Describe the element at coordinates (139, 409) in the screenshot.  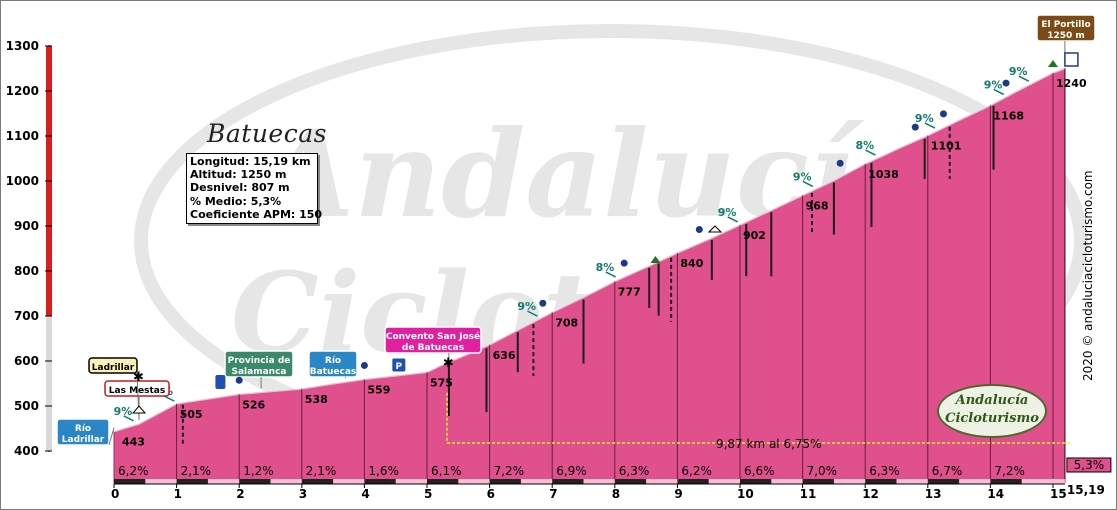
I see `house-icon` at that location.